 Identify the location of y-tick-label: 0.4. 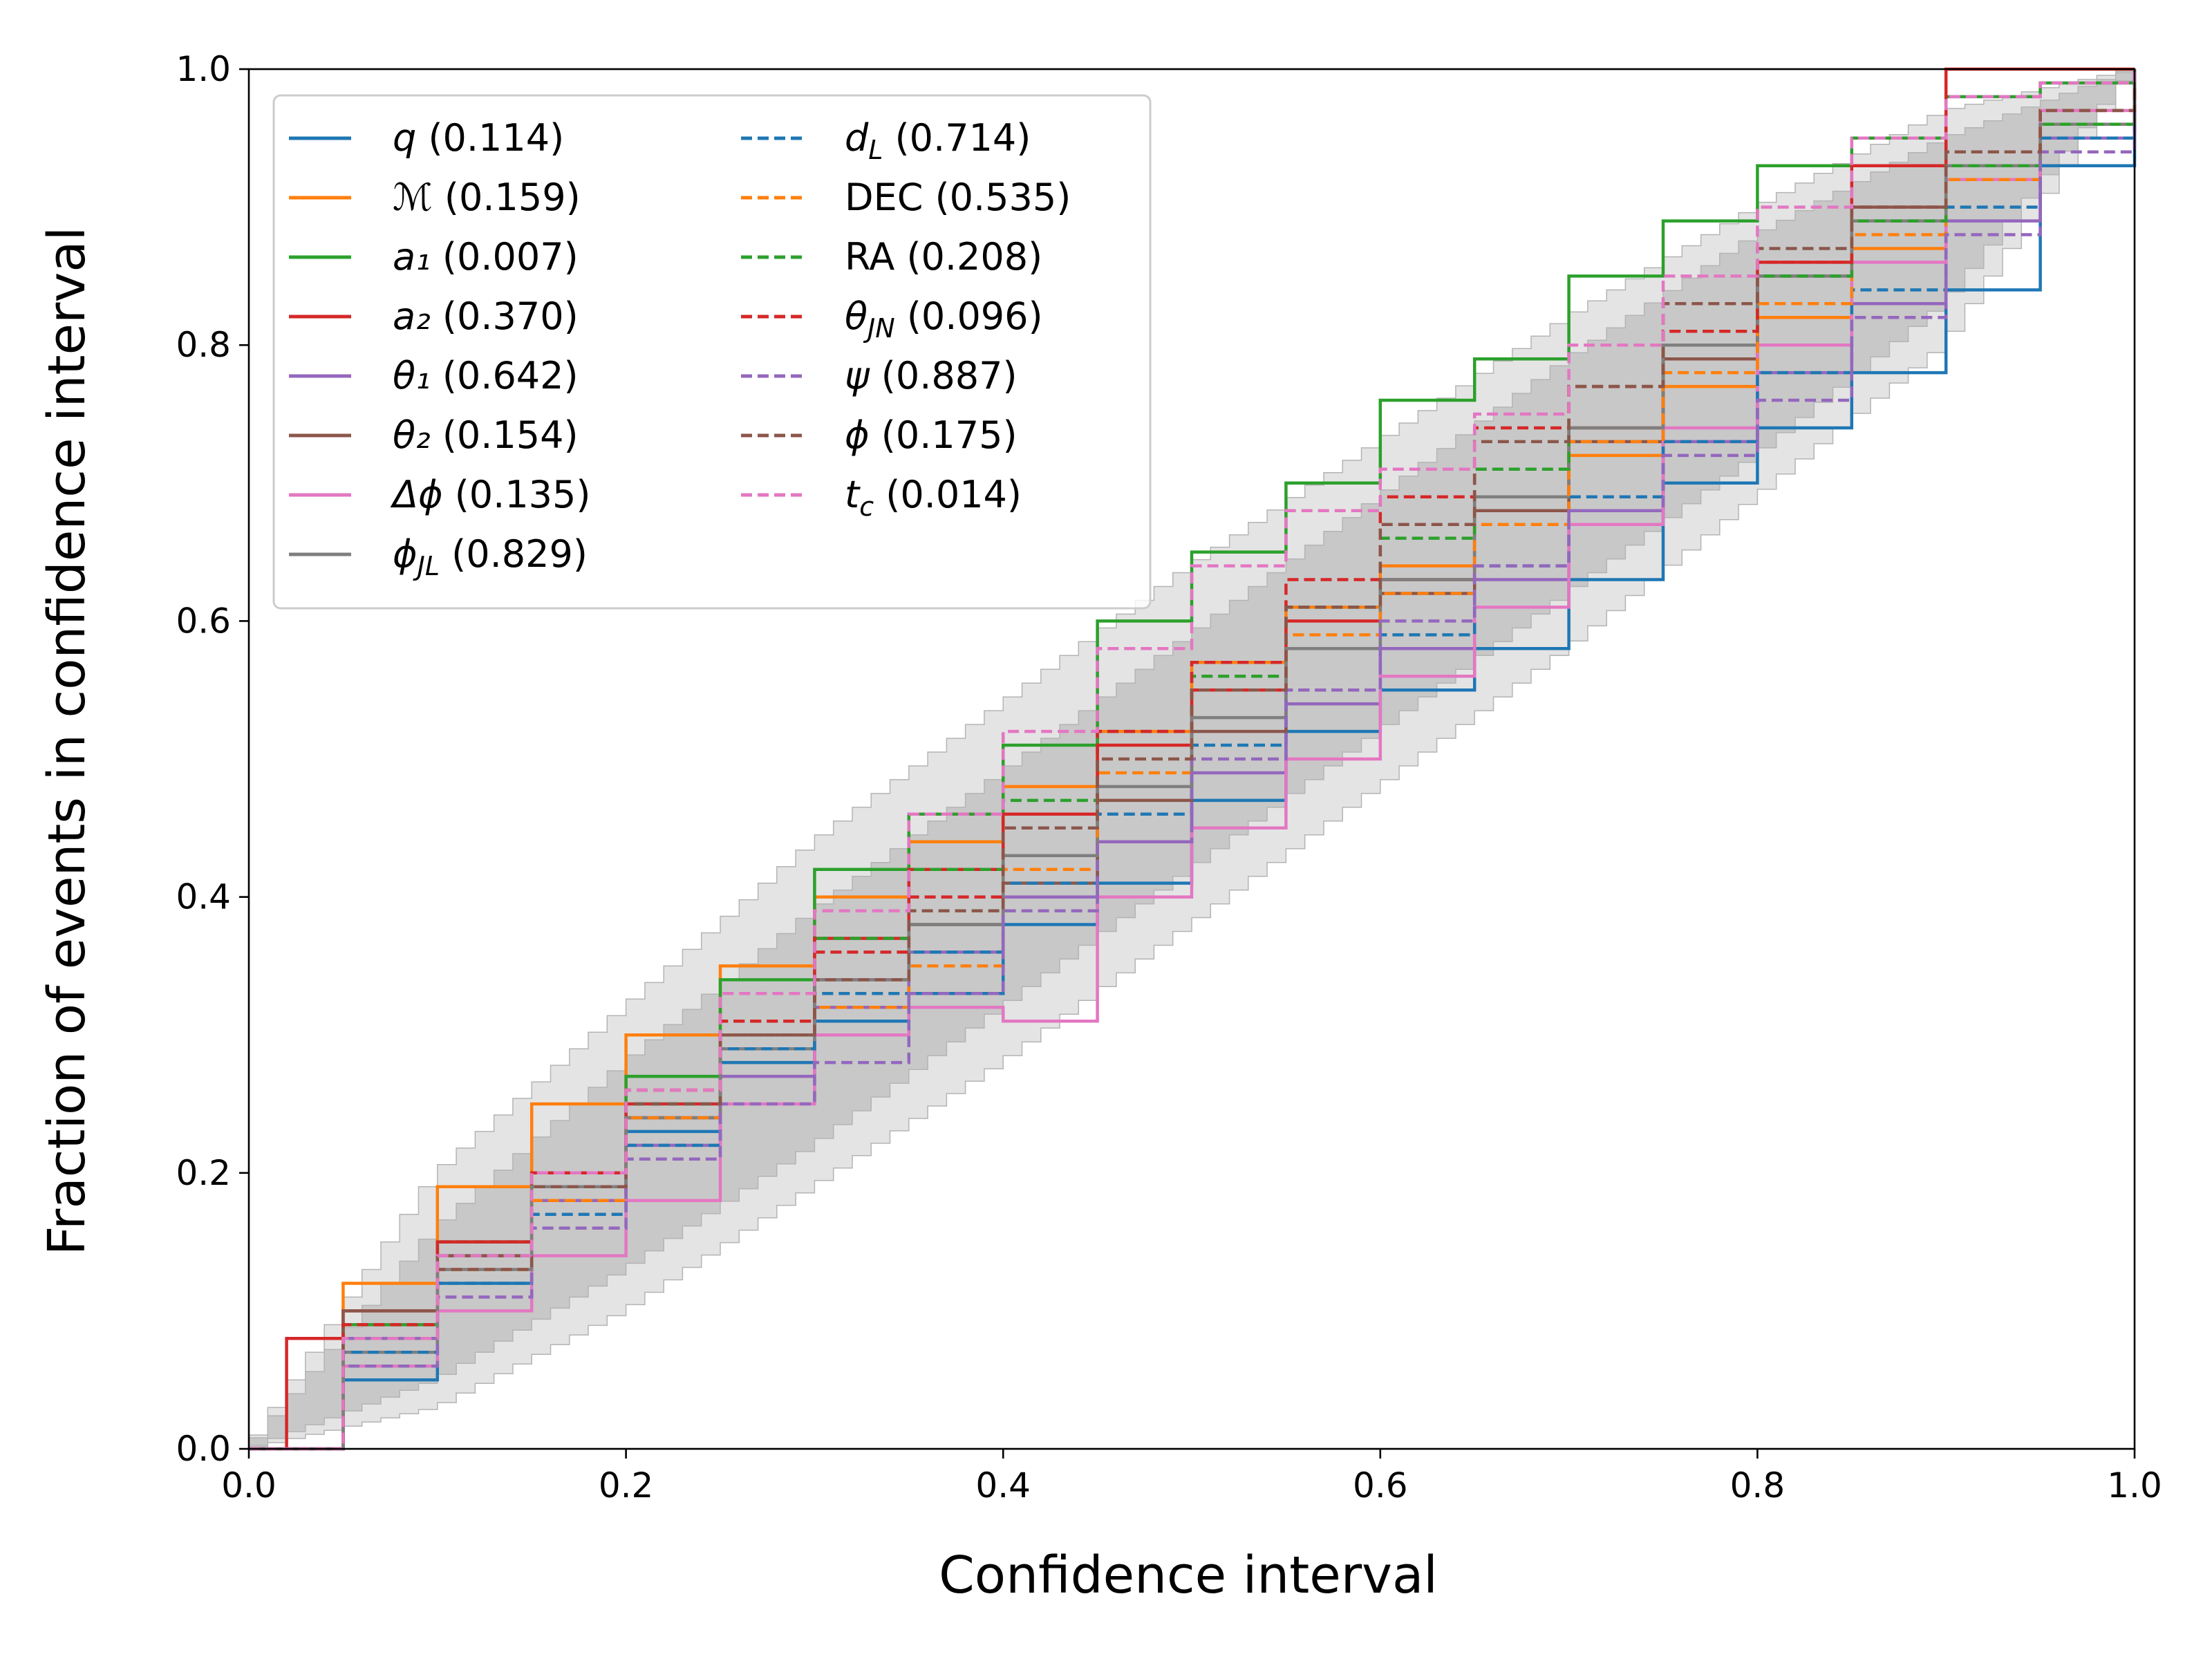
(204, 897).